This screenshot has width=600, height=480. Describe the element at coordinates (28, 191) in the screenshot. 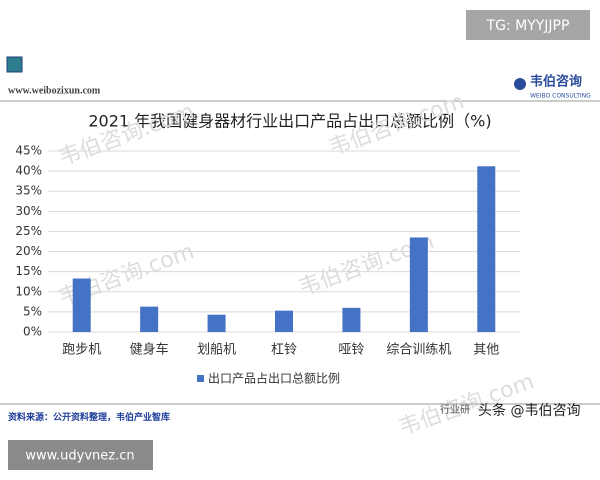

I see `y-tick-label: 35%` at that location.